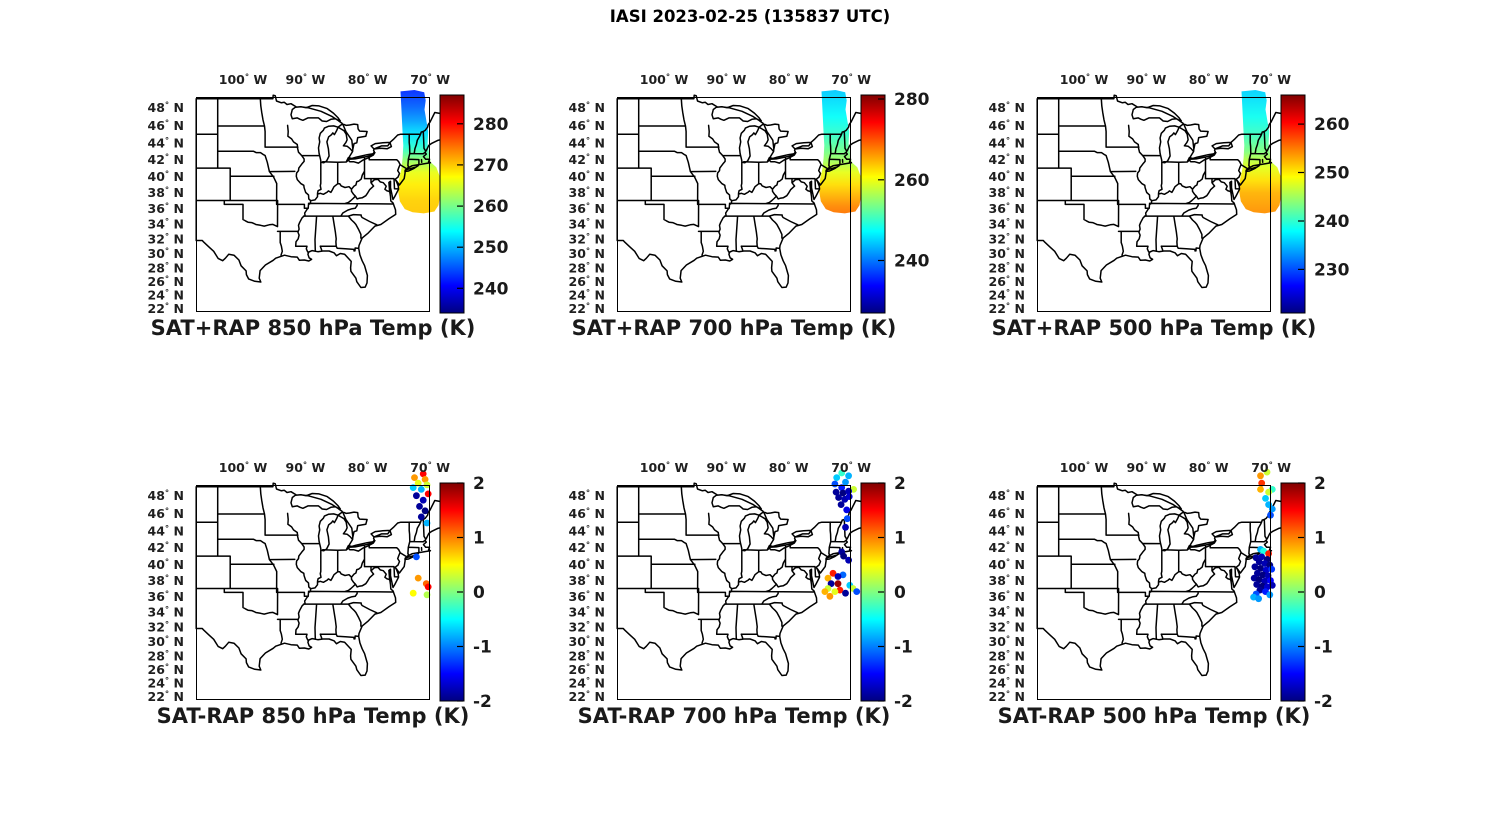  Describe the element at coordinates (479, 593) in the screenshot. I see `colorbar-tick-label: 0` at that location.